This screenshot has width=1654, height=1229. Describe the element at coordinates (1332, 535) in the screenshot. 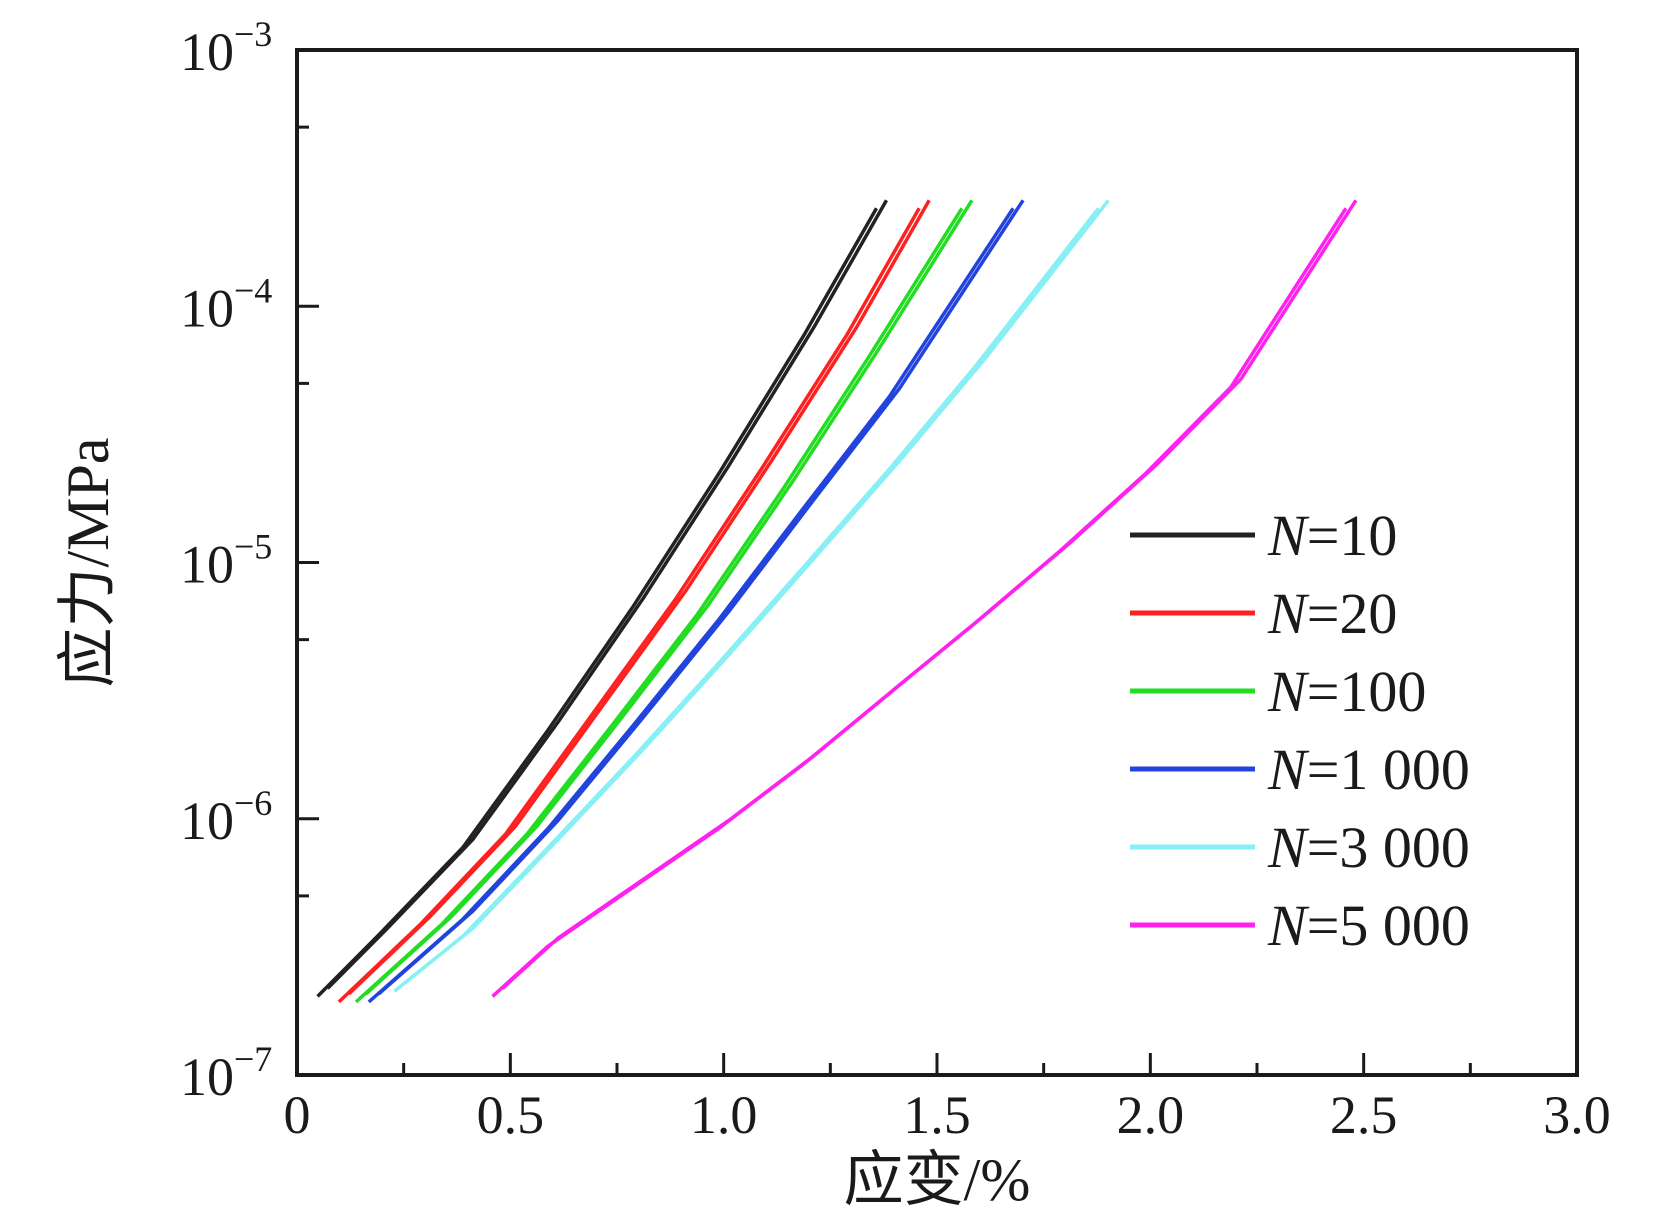

I see `legend-label: N=10` at that location.